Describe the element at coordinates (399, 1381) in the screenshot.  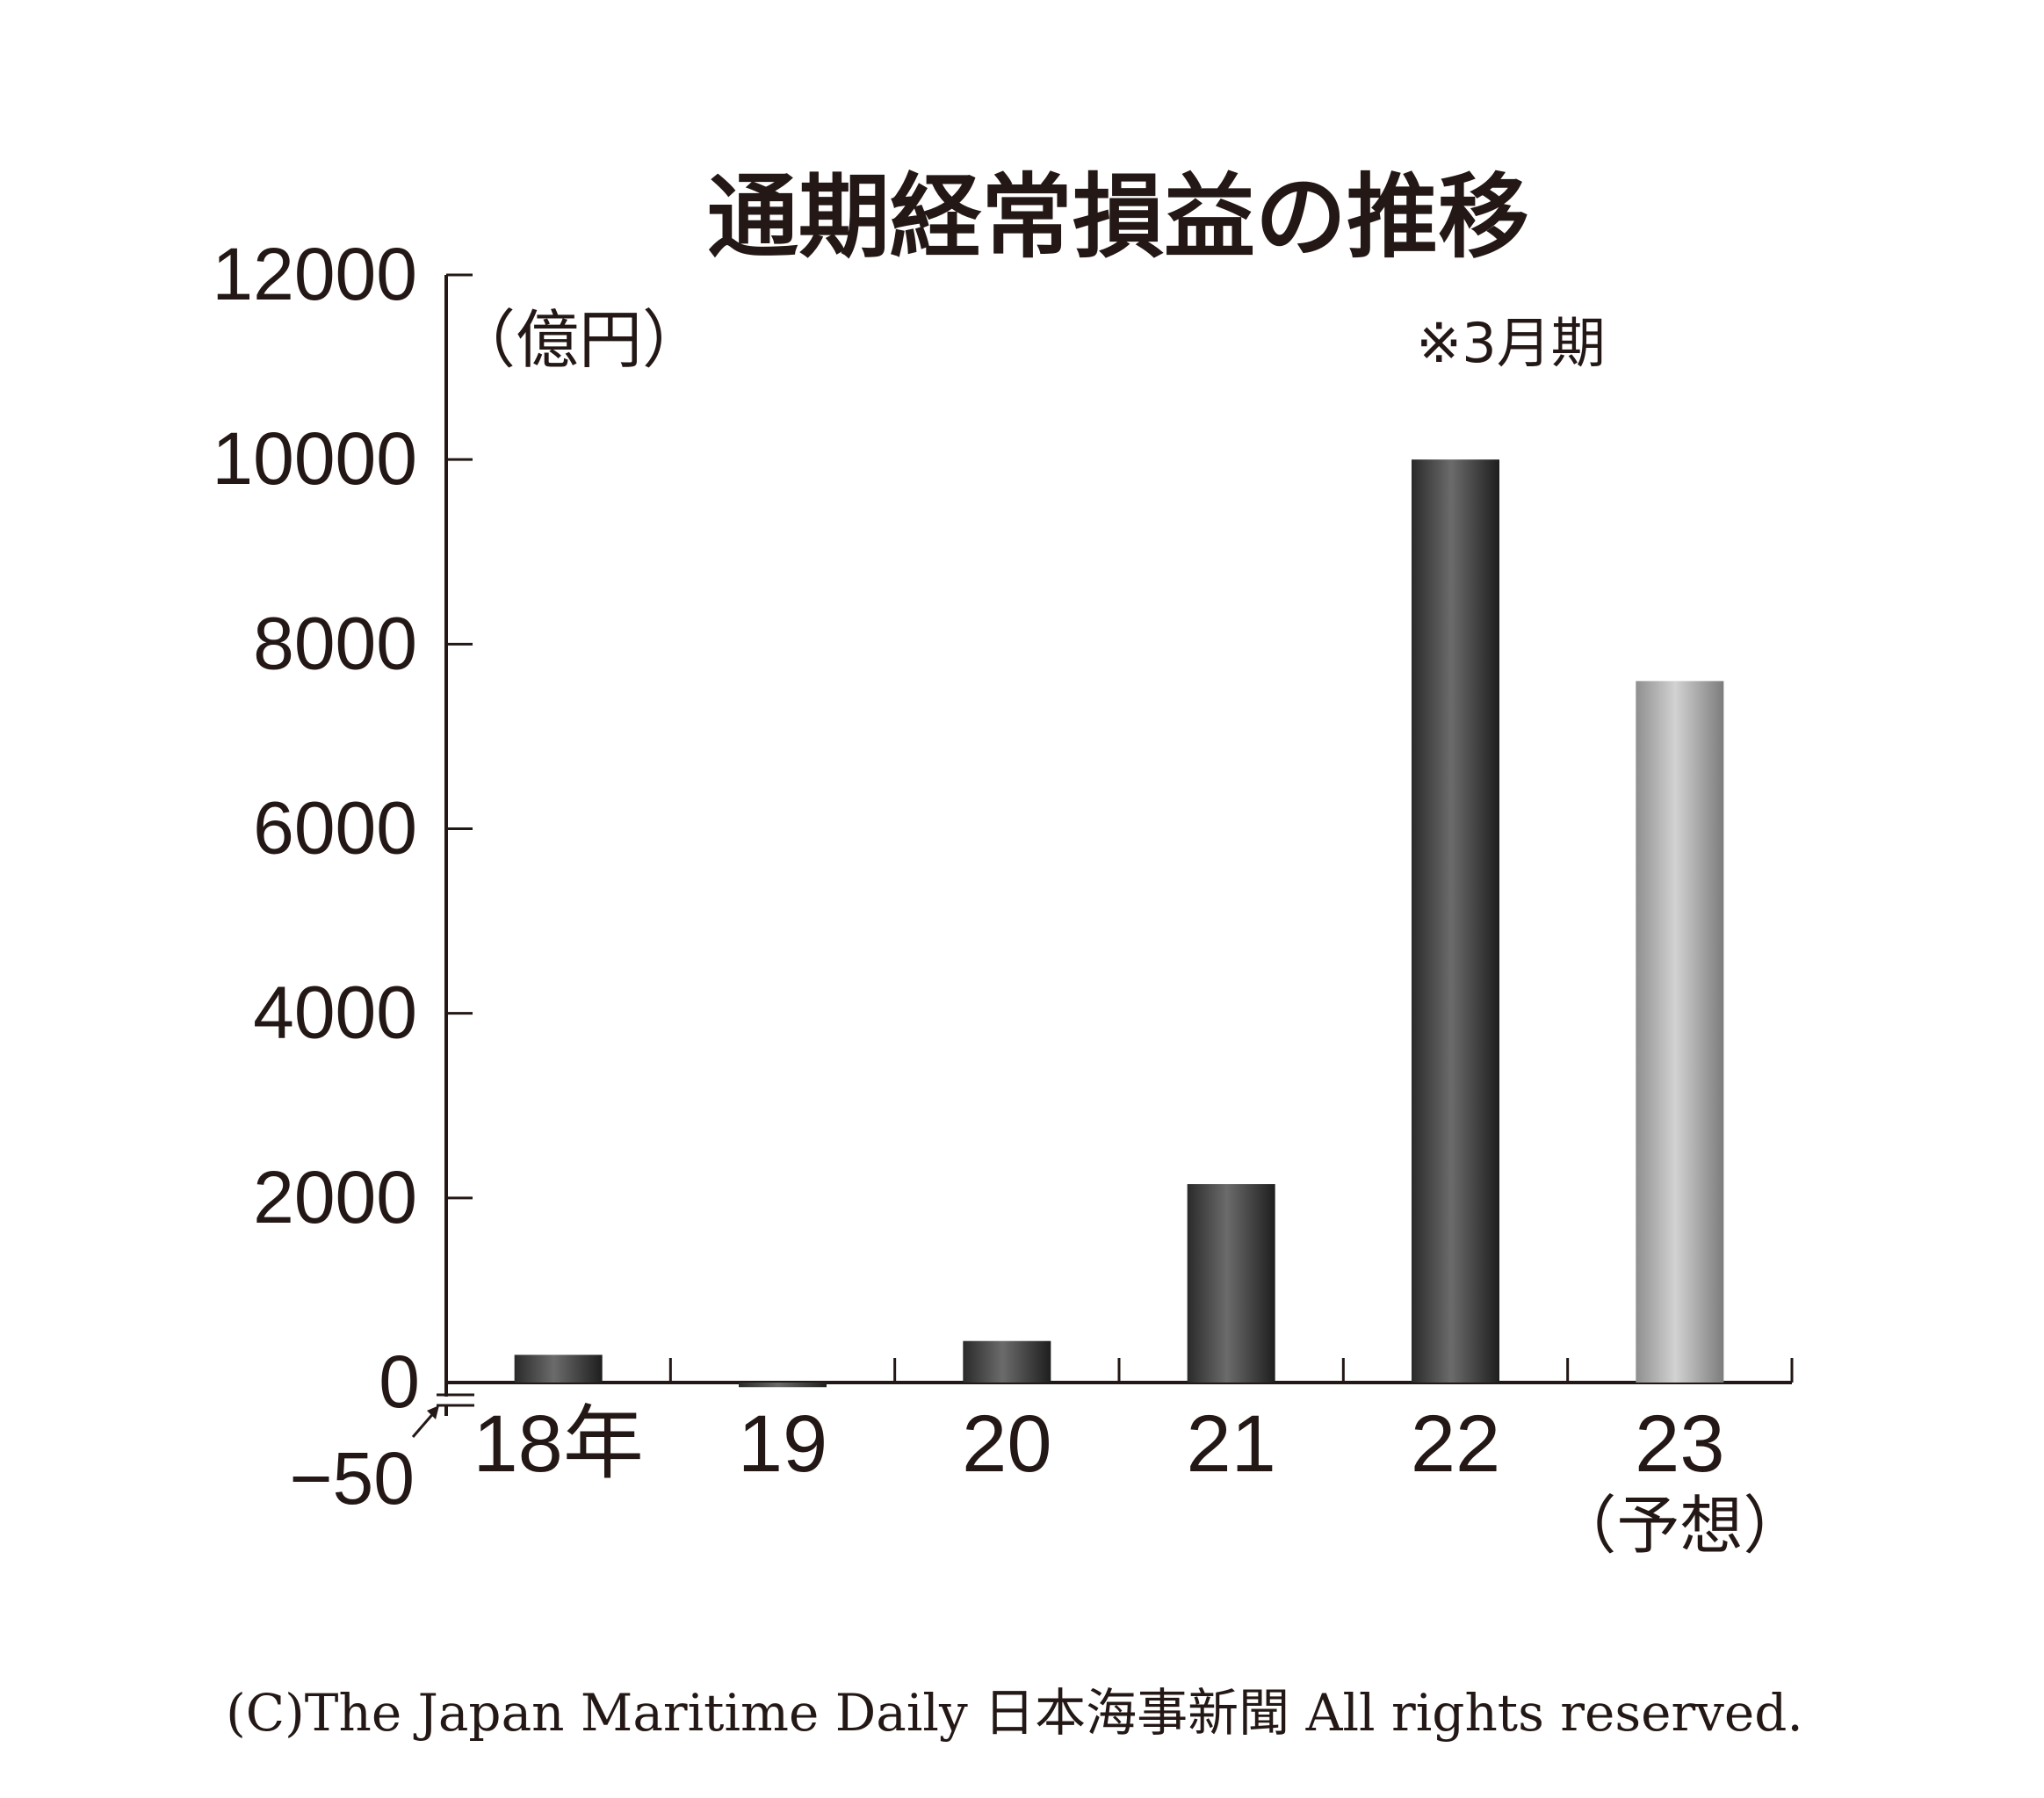
I see `y-tick-label: 0` at that location.